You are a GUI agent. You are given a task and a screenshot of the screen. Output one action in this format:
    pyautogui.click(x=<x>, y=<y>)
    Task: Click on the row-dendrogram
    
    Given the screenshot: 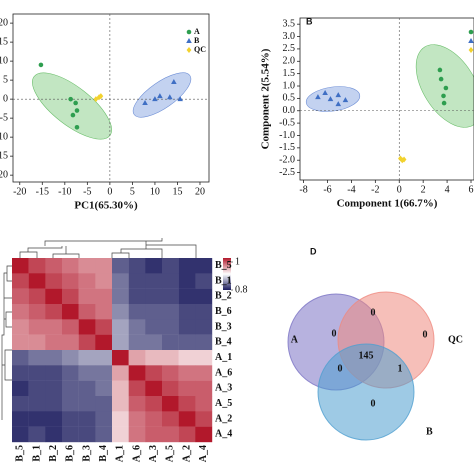 What is the action you would take?
    pyautogui.click(x=6, y=342)
    